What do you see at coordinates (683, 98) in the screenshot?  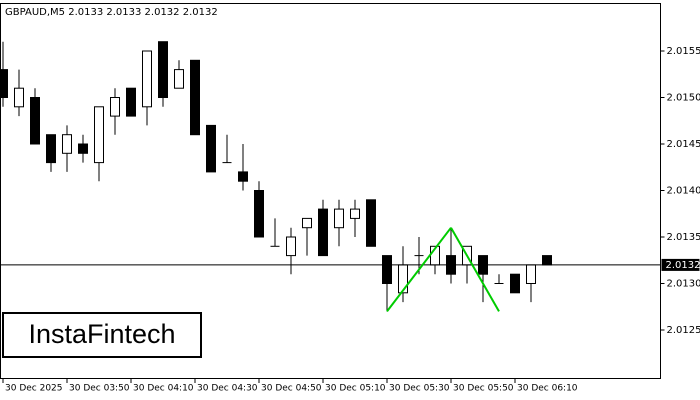 I see `y-tick-label: 2.0150` at bounding box center [683, 98].